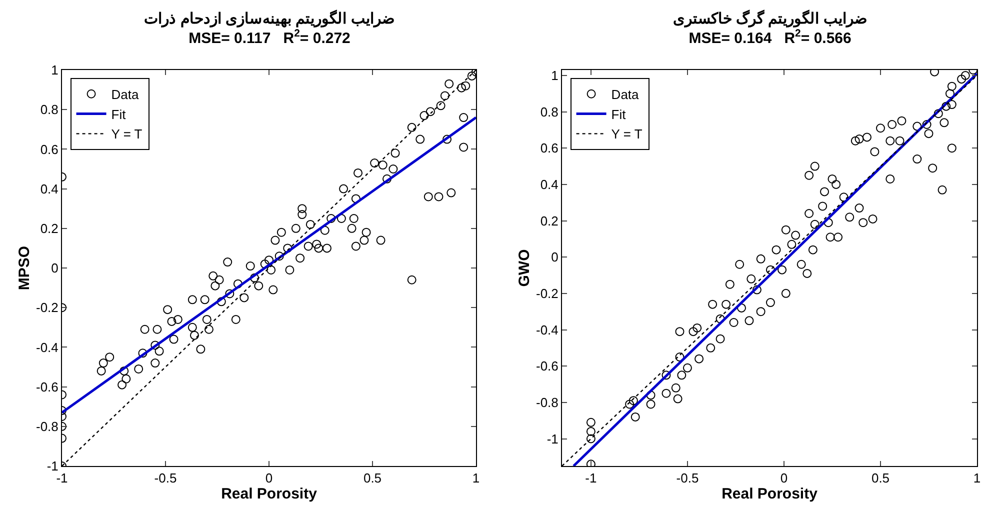 This screenshot has width=991, height=522. I want to click on y-axis-title: MPSO, so click(25, 268).